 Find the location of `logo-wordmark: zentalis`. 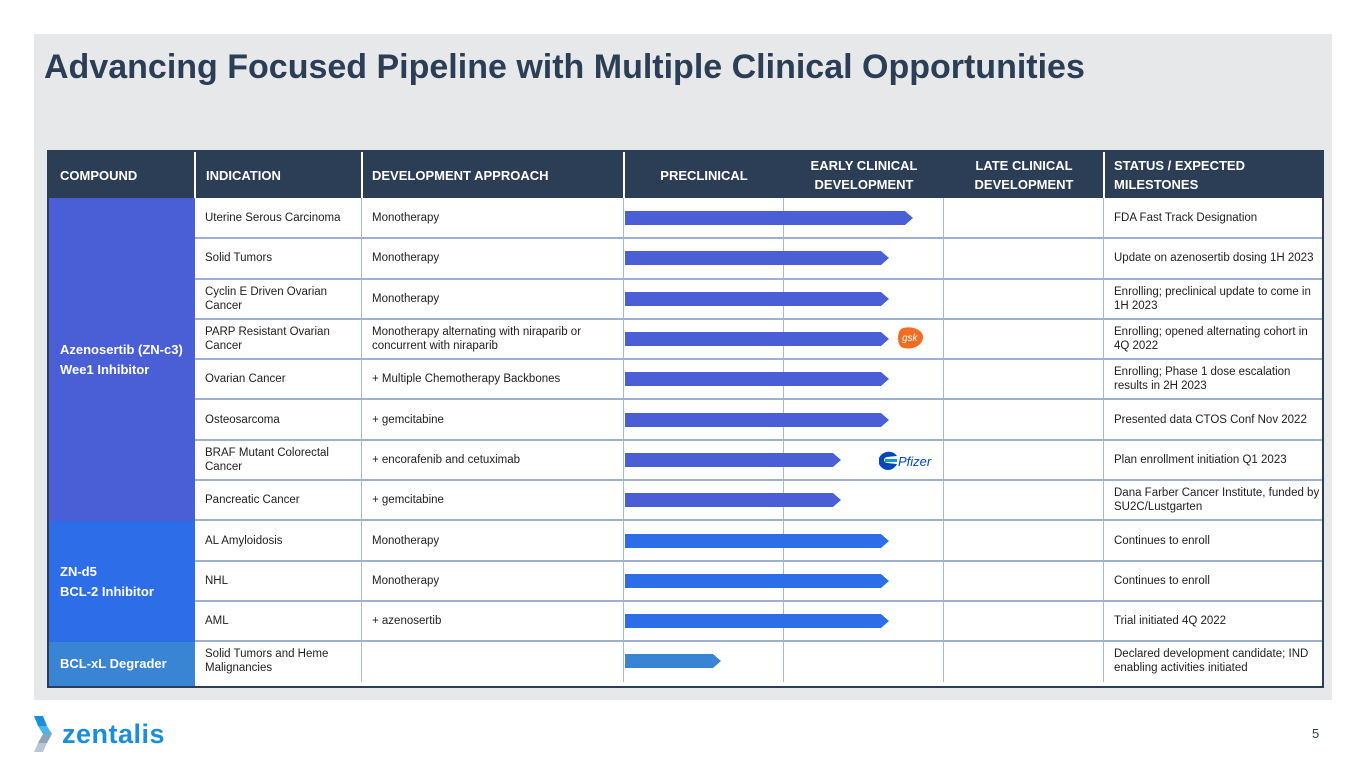

logo-wordmark: zentalis is located at coordinates (114, 733).